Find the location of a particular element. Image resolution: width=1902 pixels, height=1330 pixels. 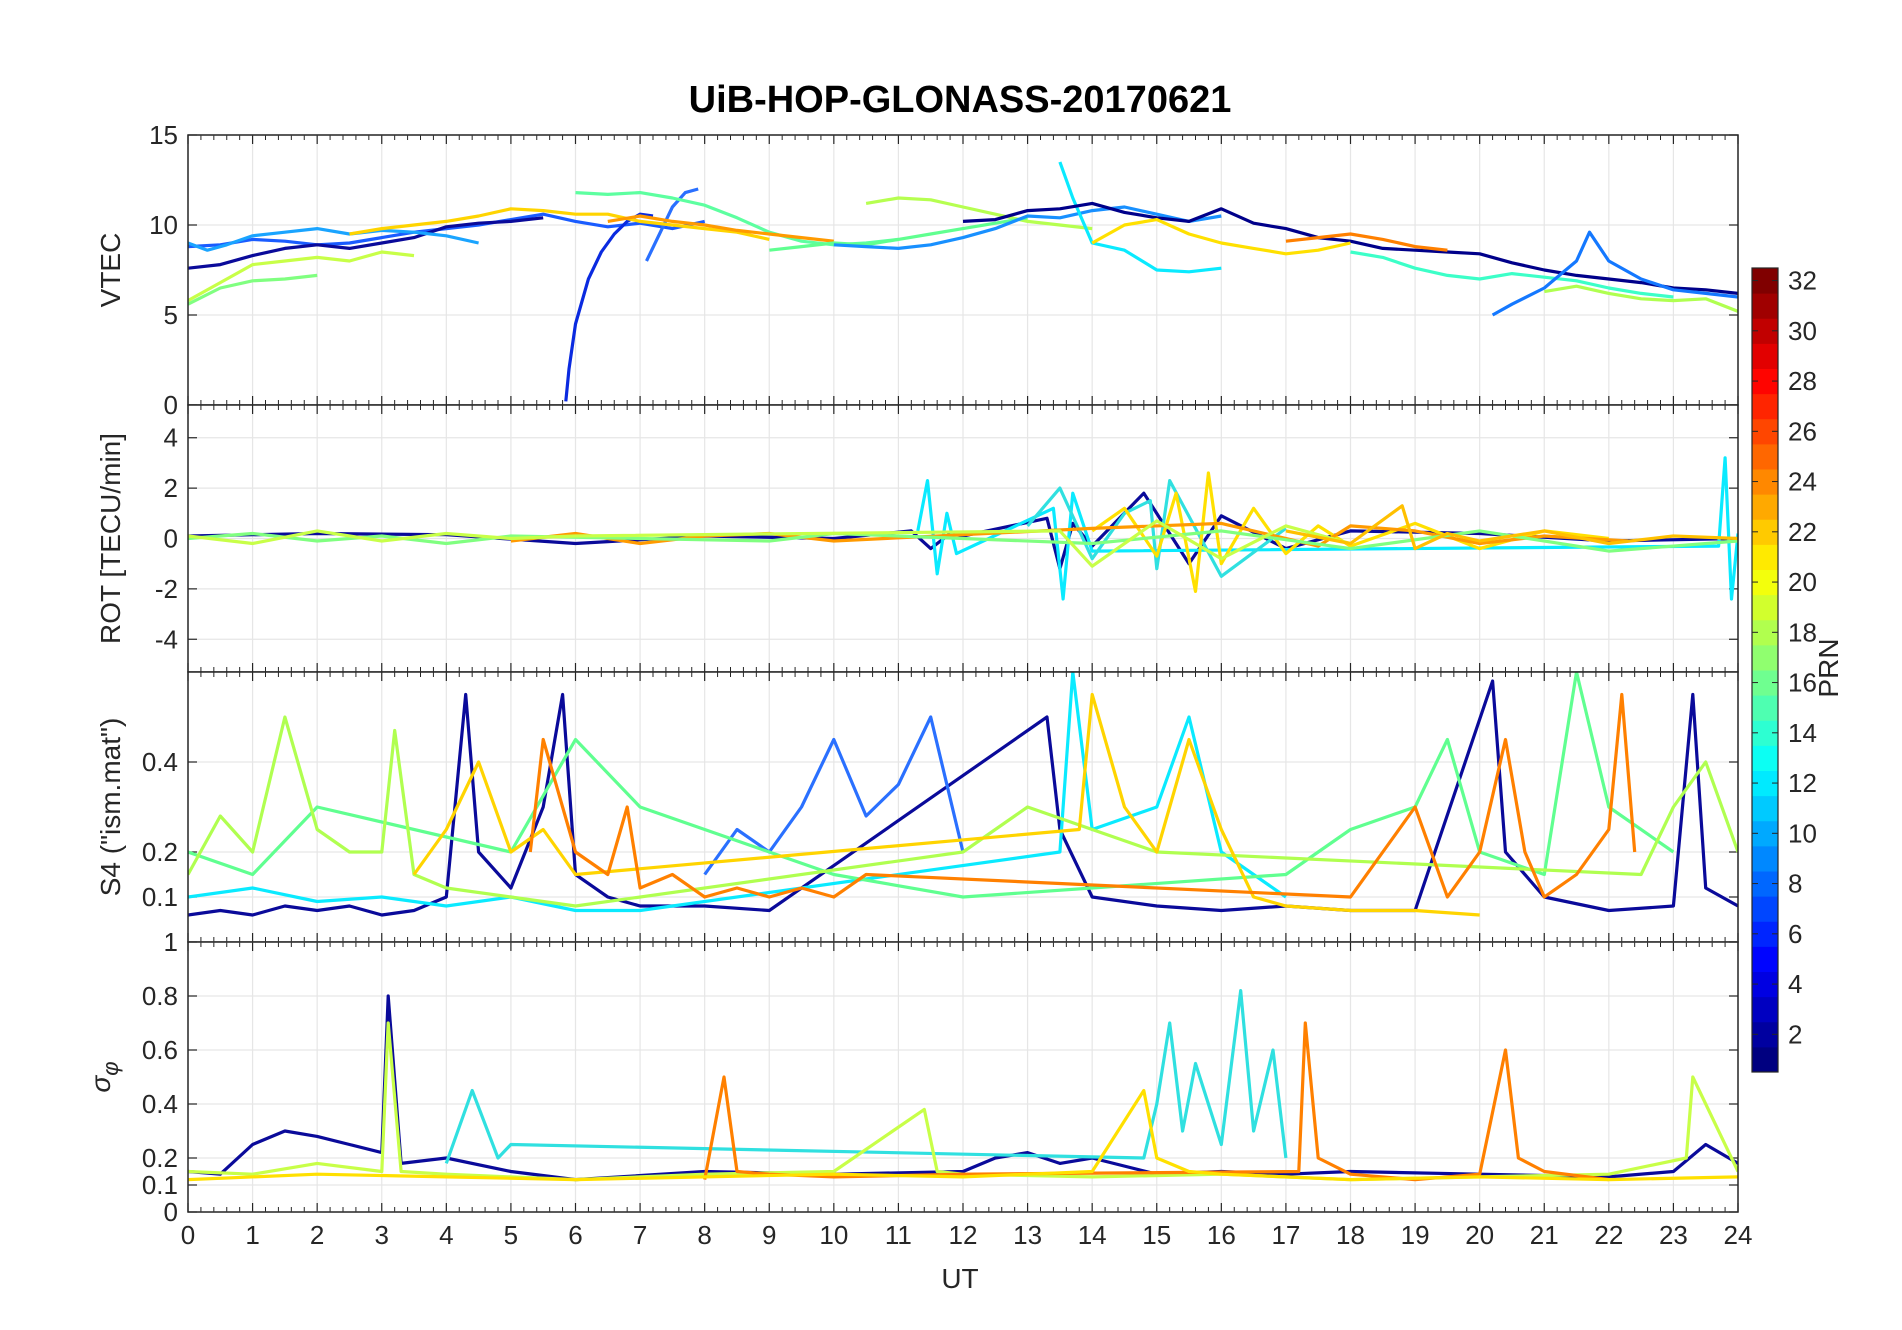

x-tick-label: 23 is located at coordinates (1673, 1235).